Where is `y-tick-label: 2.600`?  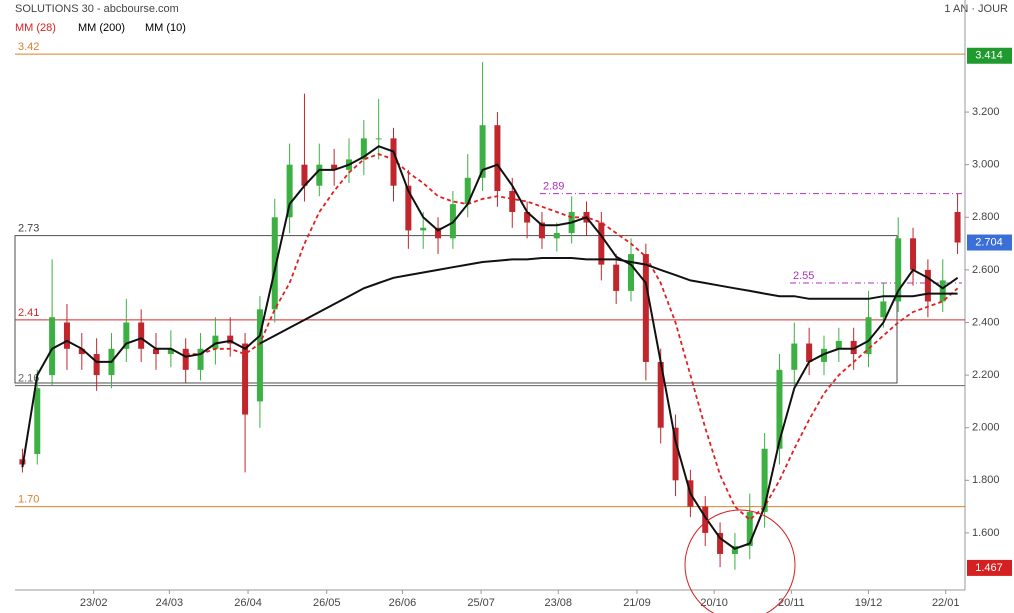 y-tick-label: 2.600 is located at coordinates (986, 270).